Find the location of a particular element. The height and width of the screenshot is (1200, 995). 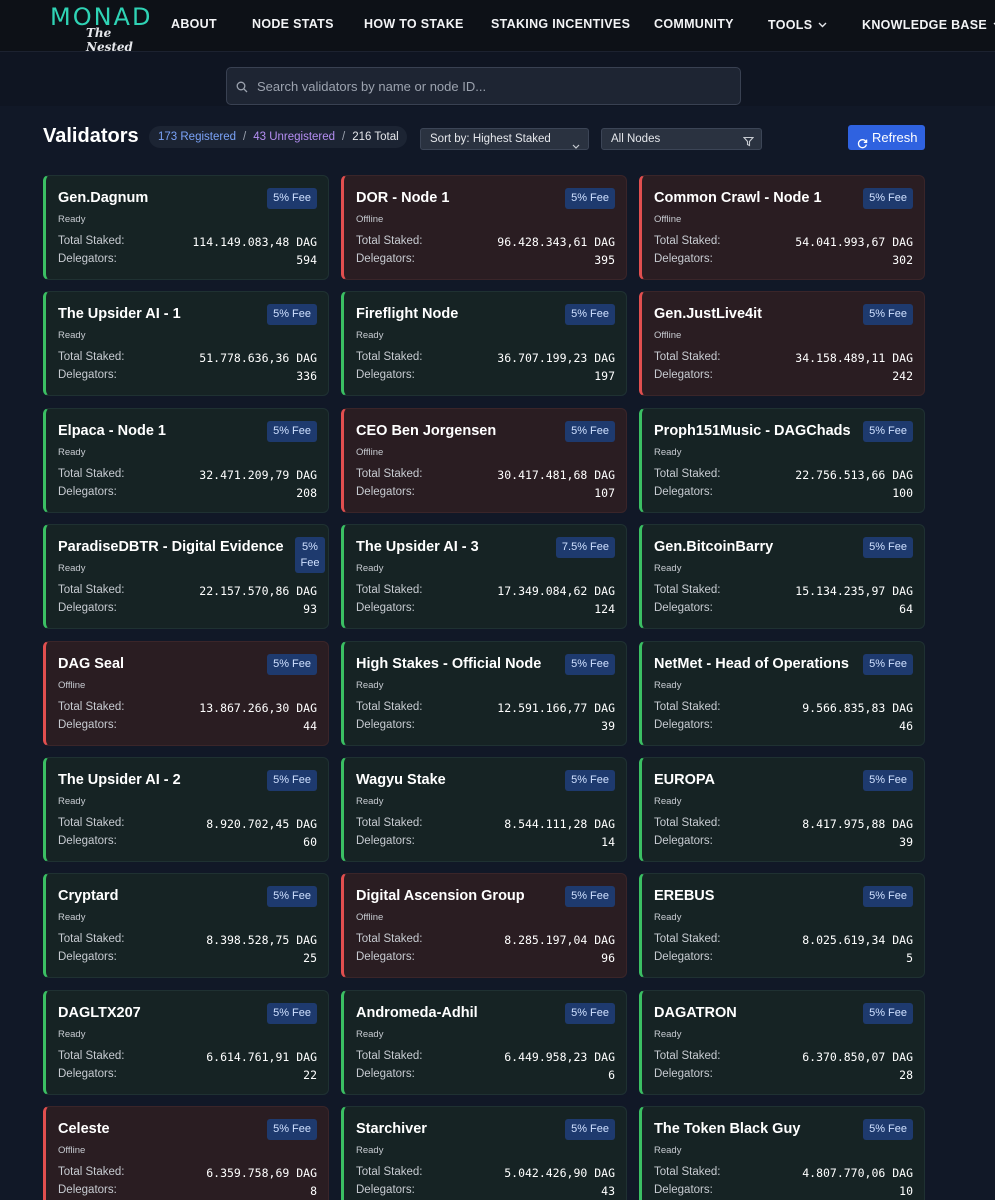

unregistered-count: 43 Unregistered is located at coordinates (294, 137).